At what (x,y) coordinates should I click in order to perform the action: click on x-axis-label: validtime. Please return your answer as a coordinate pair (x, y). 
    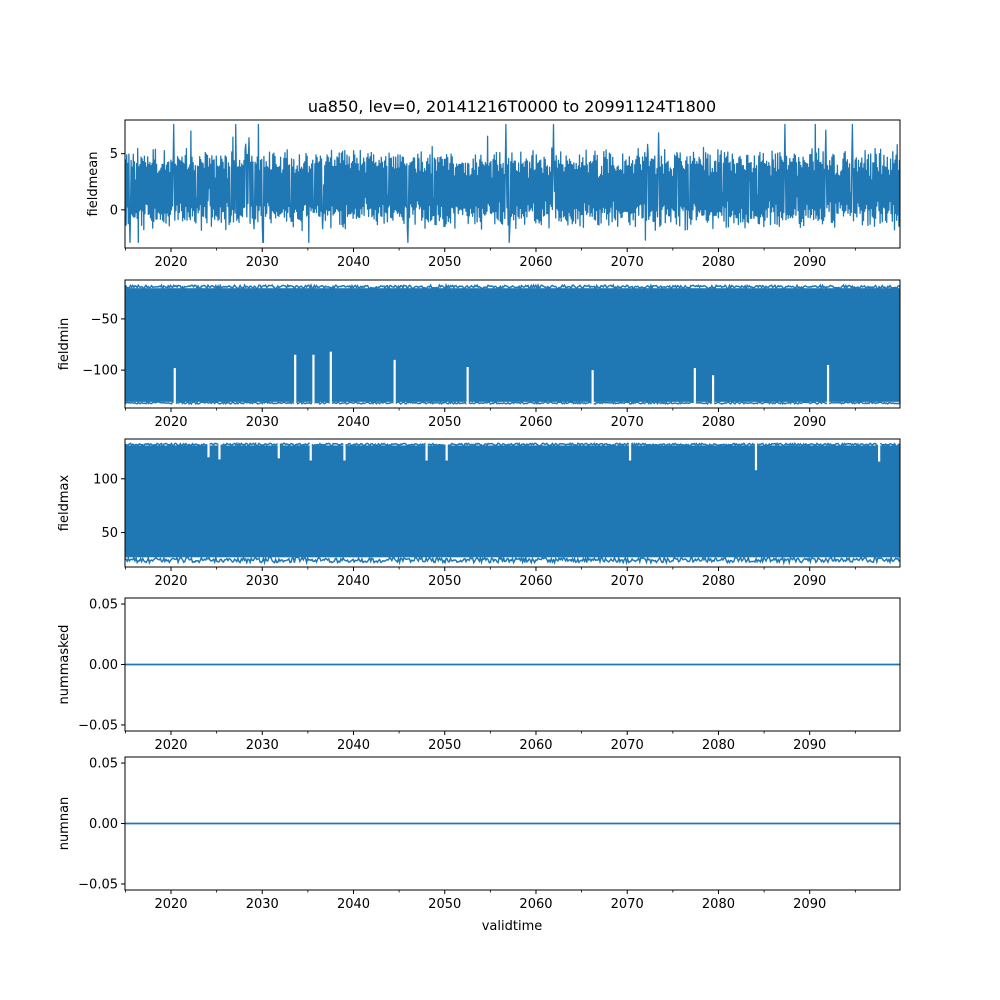
    Looking at the image, I should click on (512, 926).